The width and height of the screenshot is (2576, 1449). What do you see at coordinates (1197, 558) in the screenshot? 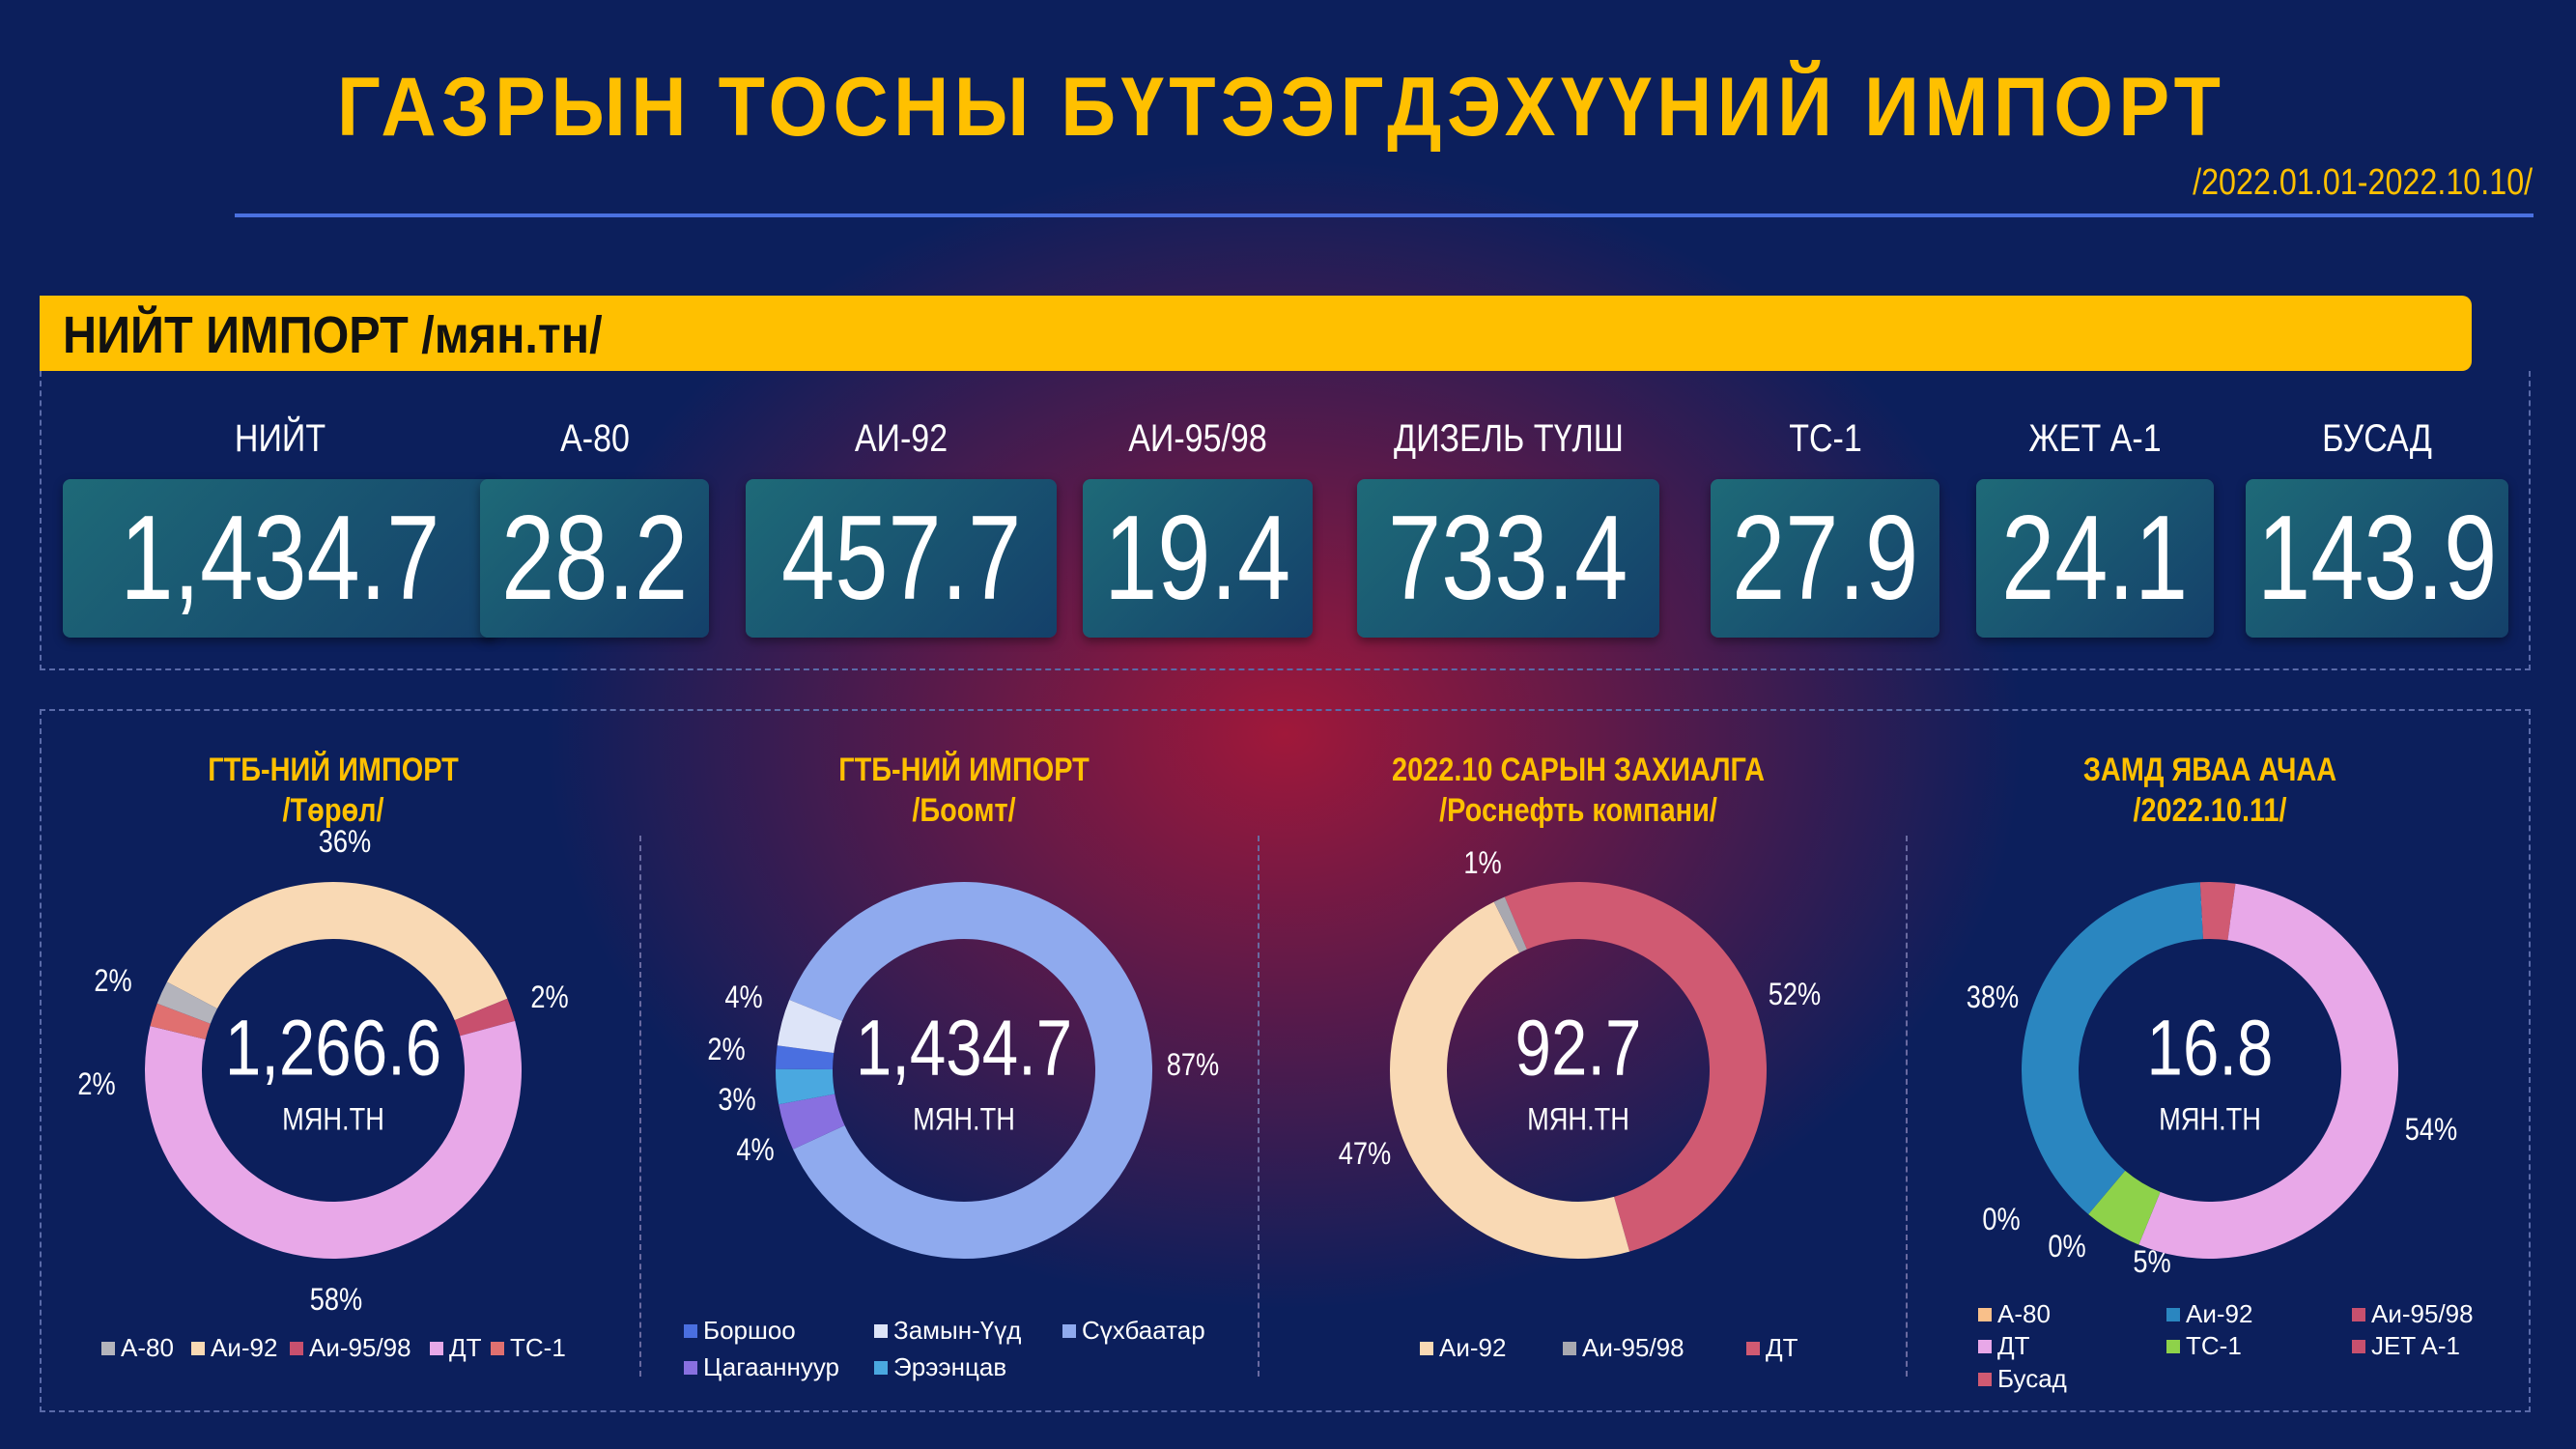
I see `tile-value: 19.4` at bounding box center [1197, 558].